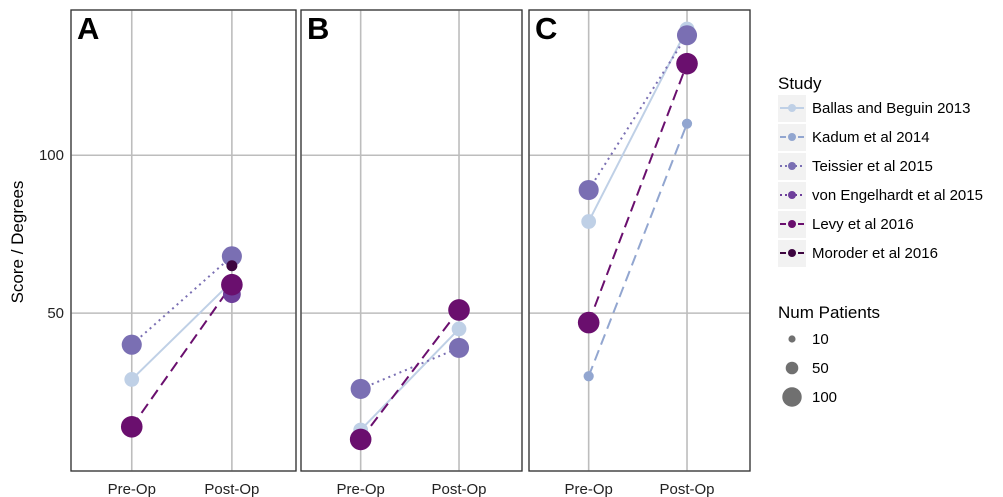 This screenshot has width=1003, height=497. What do you see at coordinates (807, 368) in the screenshot?
I see `size-legend-item: 50` at bounding box center [807, 368].